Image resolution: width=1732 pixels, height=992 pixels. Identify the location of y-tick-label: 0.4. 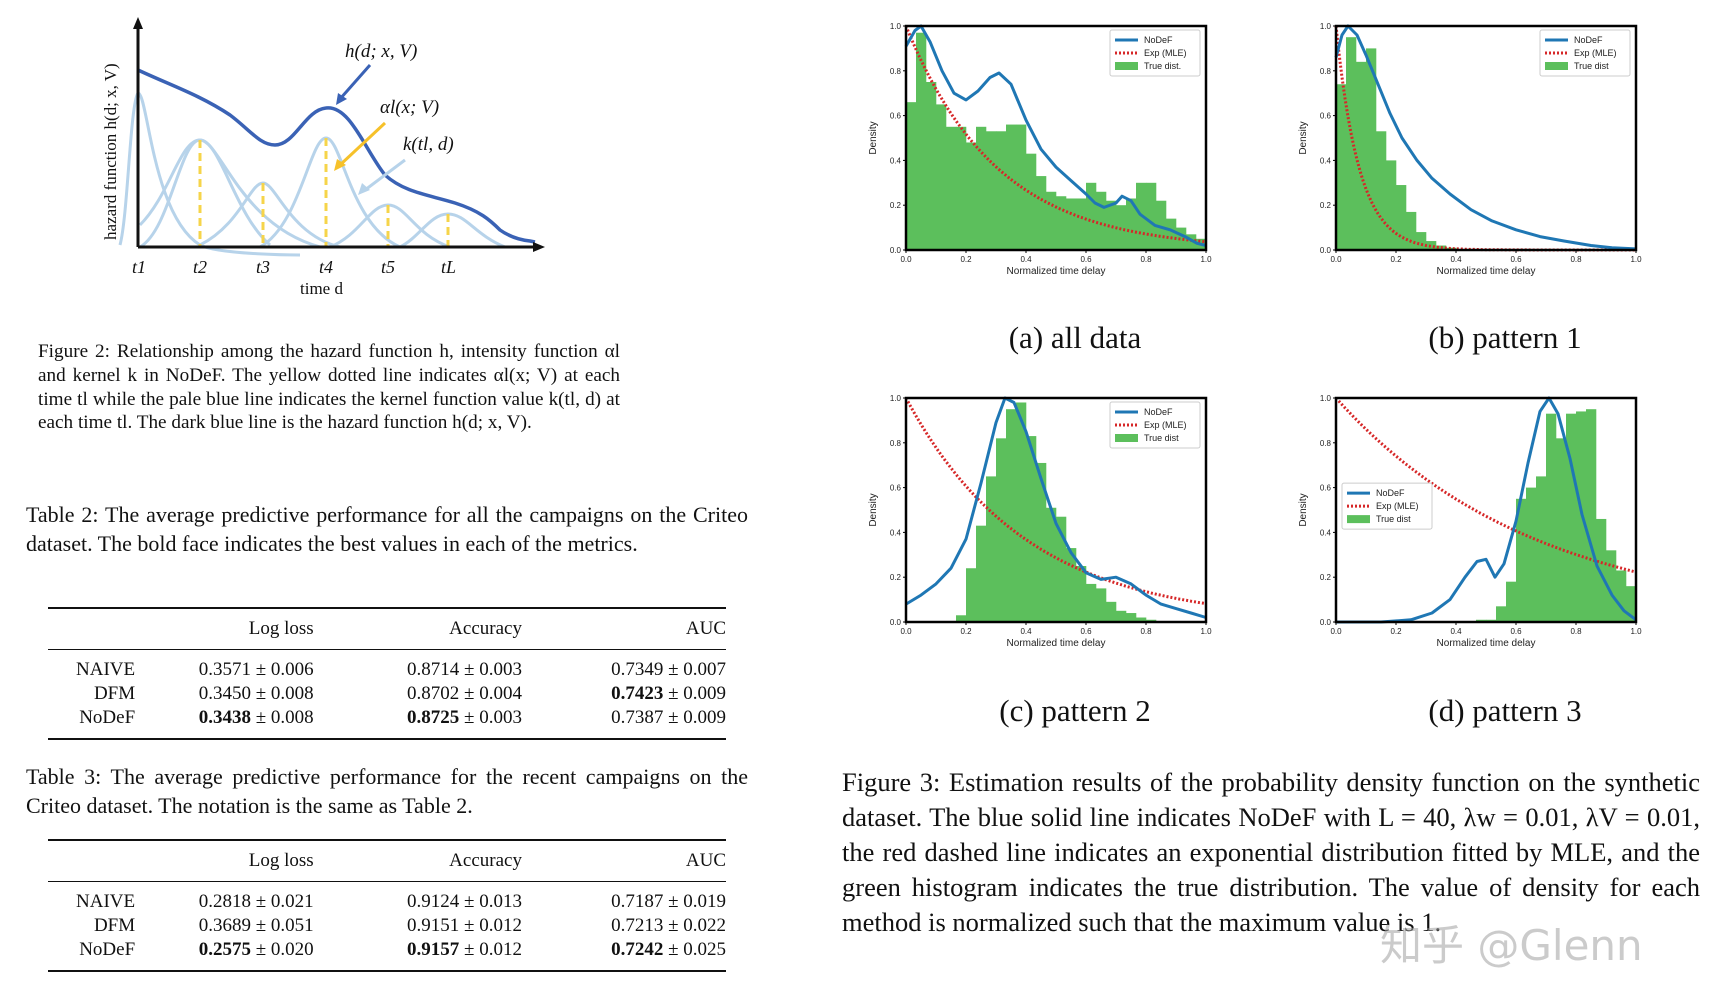
(896, 160).